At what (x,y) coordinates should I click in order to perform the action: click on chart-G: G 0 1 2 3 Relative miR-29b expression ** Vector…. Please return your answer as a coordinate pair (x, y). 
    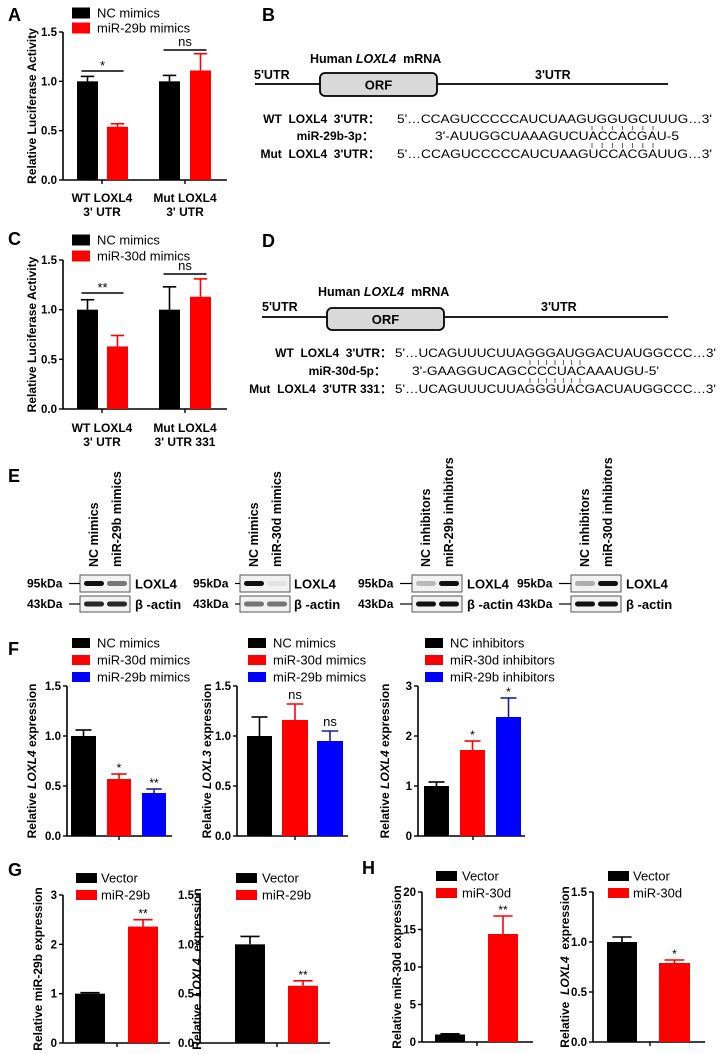
    Looking at the image, I should click on (89, 955).